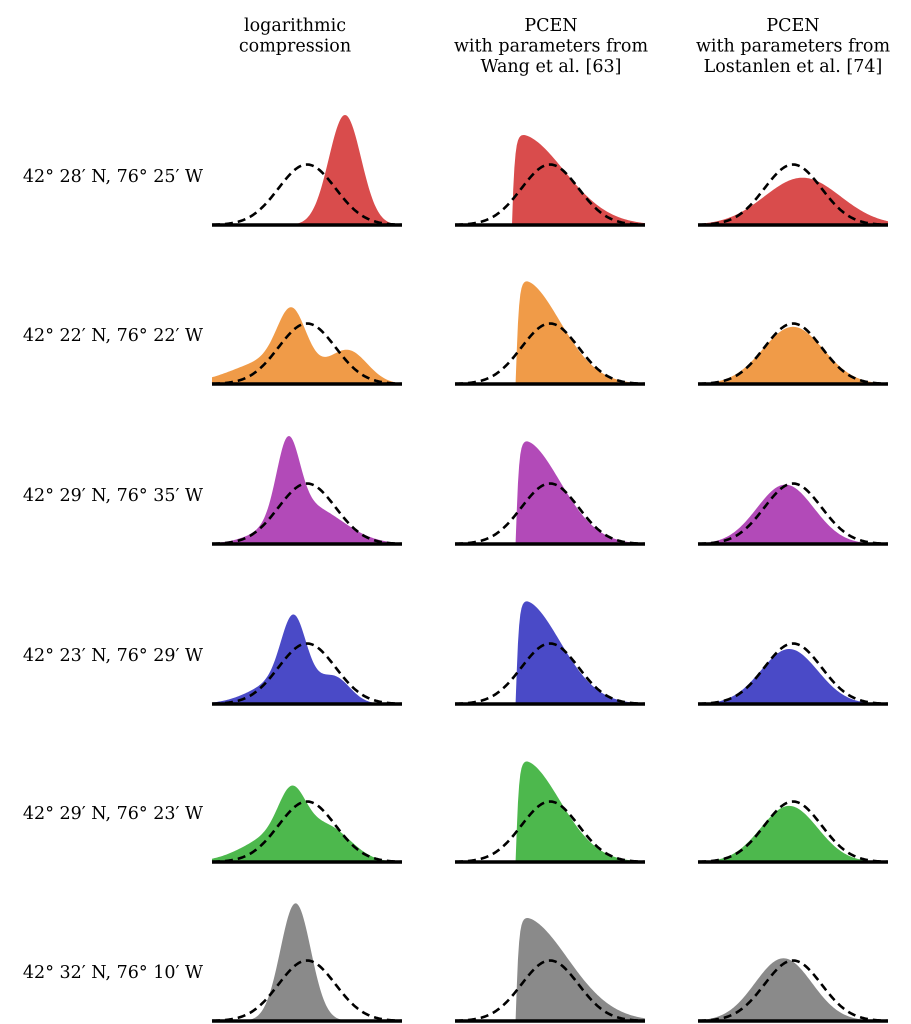  What do you see at coordinates (113, 814) in the screenshot?
I see `row-label-5: 42° 29′ N, 76° 23′ W` at bounding box center [113, 814].